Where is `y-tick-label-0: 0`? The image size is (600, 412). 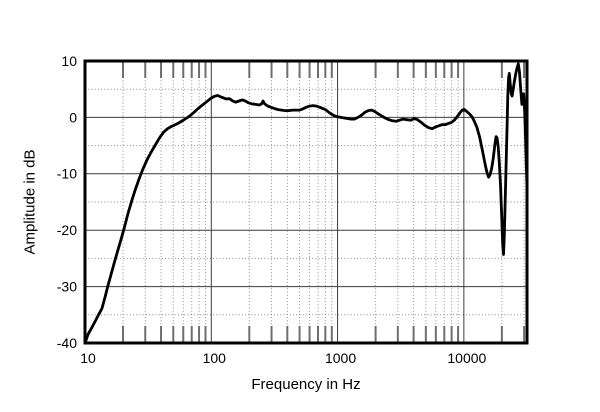
y-tick-label-0: 0 is located at coordinates (73, 117).